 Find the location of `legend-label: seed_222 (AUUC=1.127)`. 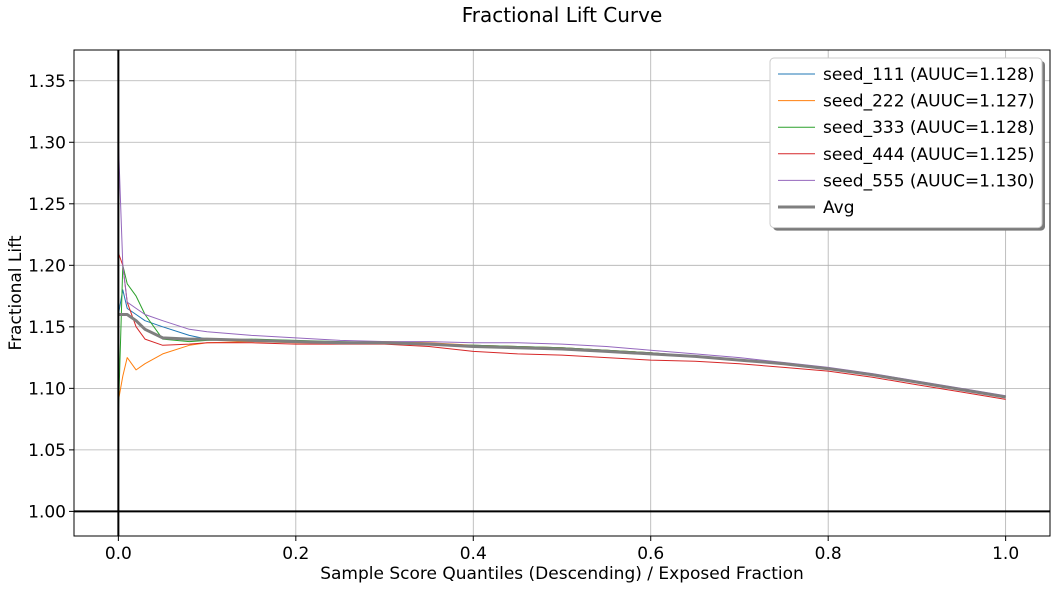

legend-label: seed_222 (AUUC=1.127) is located at coordinates (928, 102).